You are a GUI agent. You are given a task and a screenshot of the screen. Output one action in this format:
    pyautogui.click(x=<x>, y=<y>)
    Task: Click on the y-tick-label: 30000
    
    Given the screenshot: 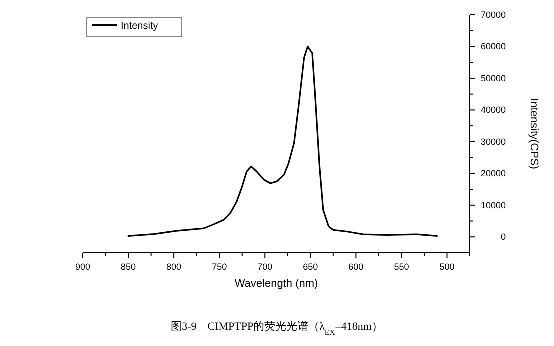 What is the action you would take?
    pyautogui.click(x=493, y=141)
    